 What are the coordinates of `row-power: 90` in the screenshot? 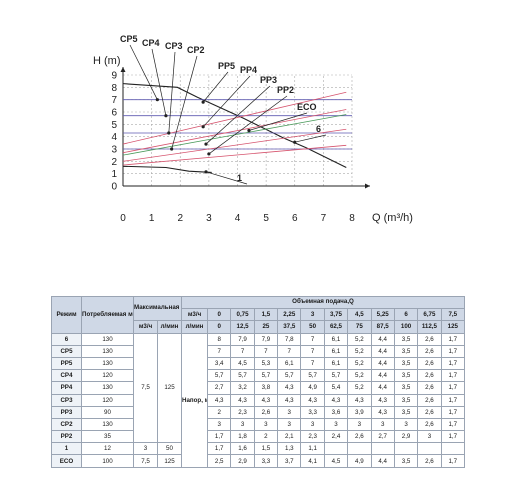 It's located at (107, 412).